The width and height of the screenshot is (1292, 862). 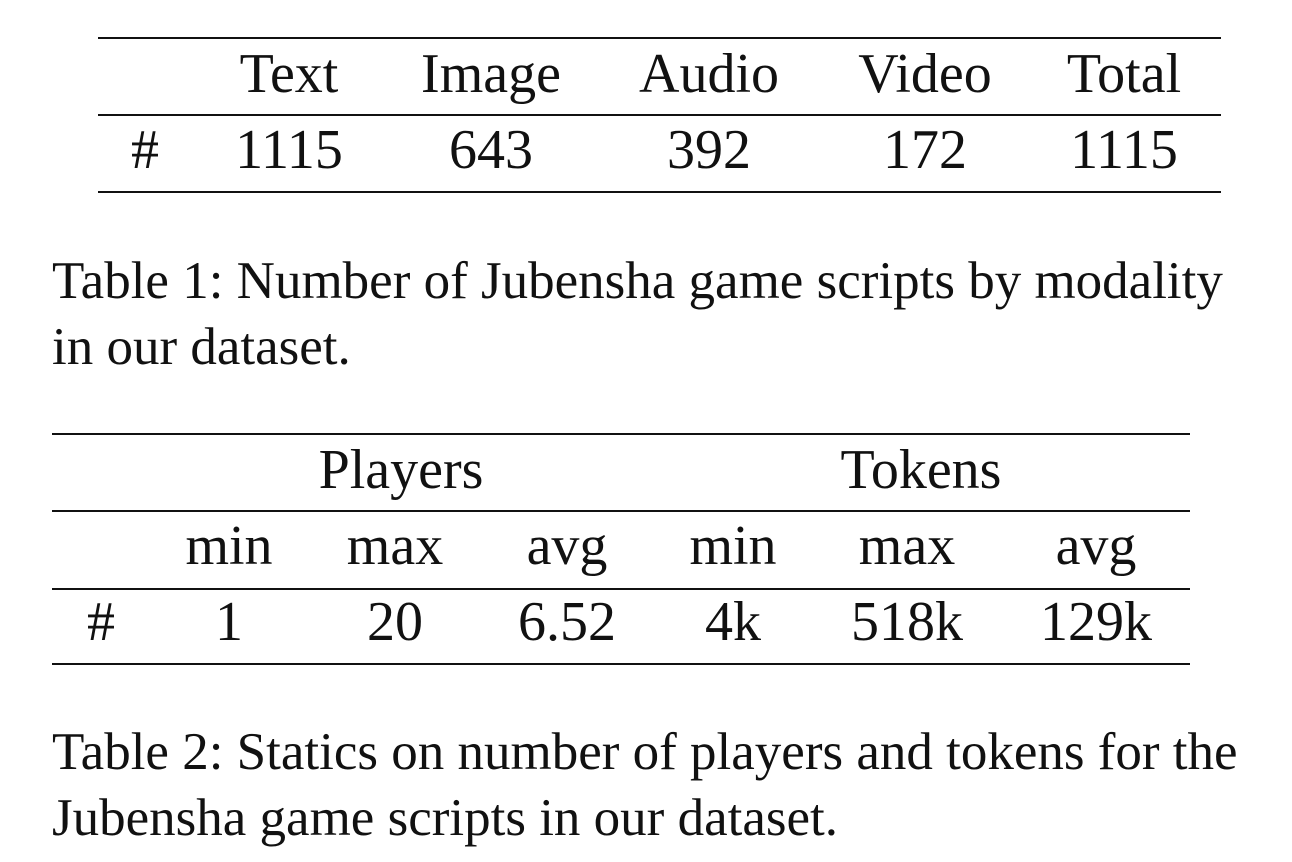 I want to click on table-1-header-text: Text, so click(x=289, y=74).